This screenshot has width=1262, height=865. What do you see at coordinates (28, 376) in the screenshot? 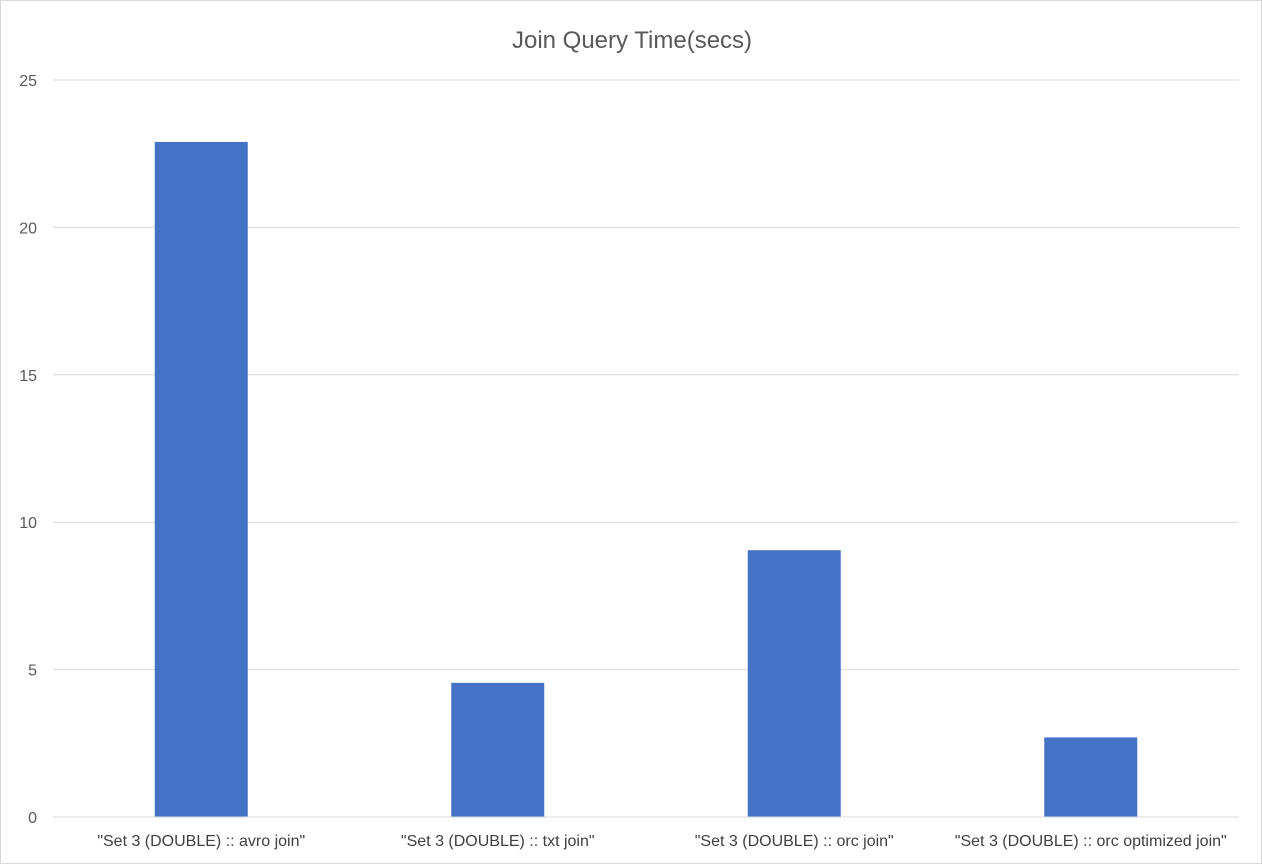
I see `y-tick-label: 15` at bounding box center [28, 376].